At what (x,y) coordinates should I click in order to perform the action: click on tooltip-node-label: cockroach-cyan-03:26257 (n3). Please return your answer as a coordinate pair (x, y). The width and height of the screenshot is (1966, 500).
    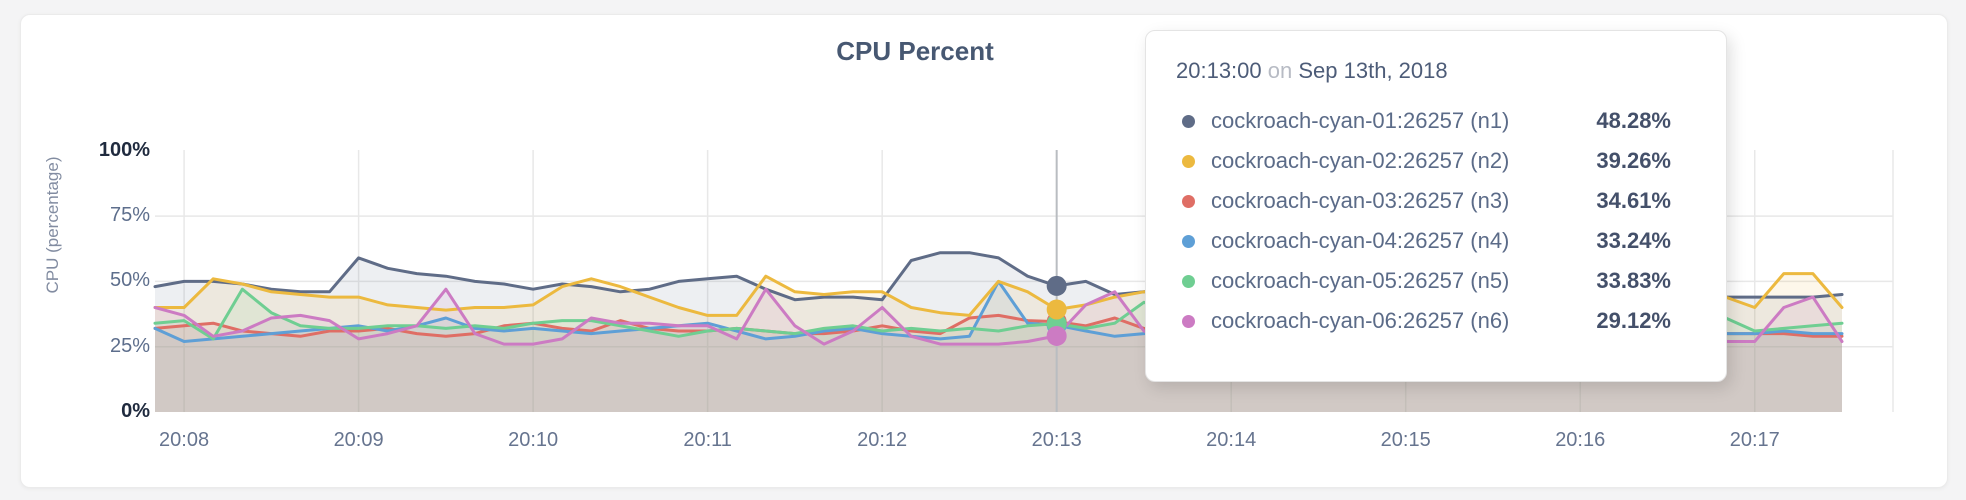
    Looking at the image, I should click on (1360, 200).